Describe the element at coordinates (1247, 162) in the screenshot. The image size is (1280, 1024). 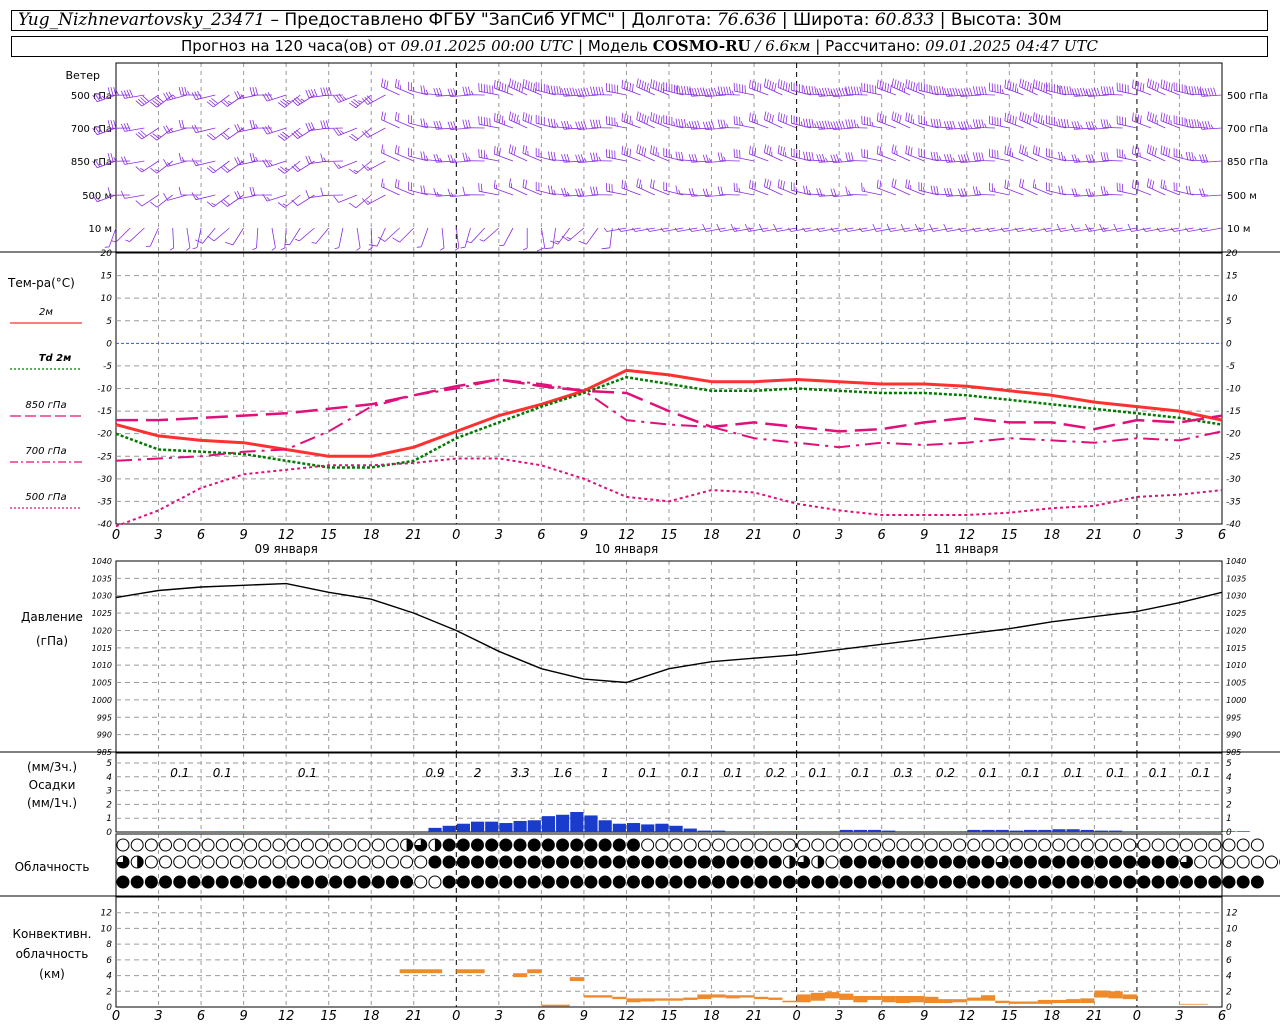
I see `wind-level-label: 850 гПа` at that location.